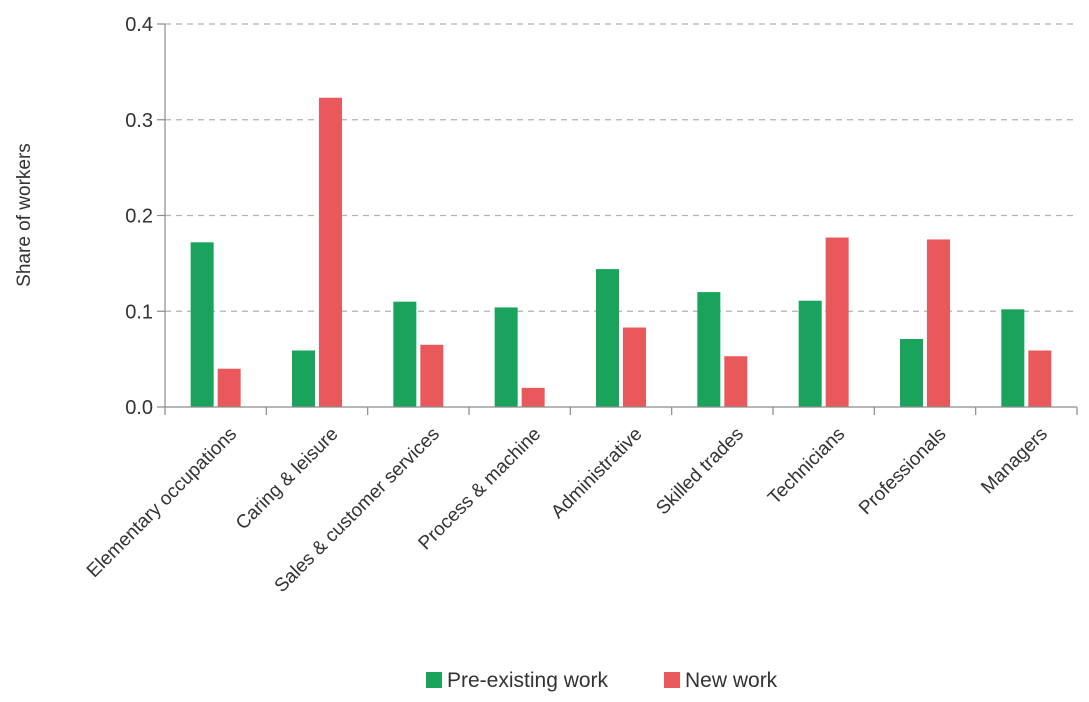 The height and width of the screenshot is (702, 1089). I want to click on legend-swatch-pre-existing, so click(434, 680).